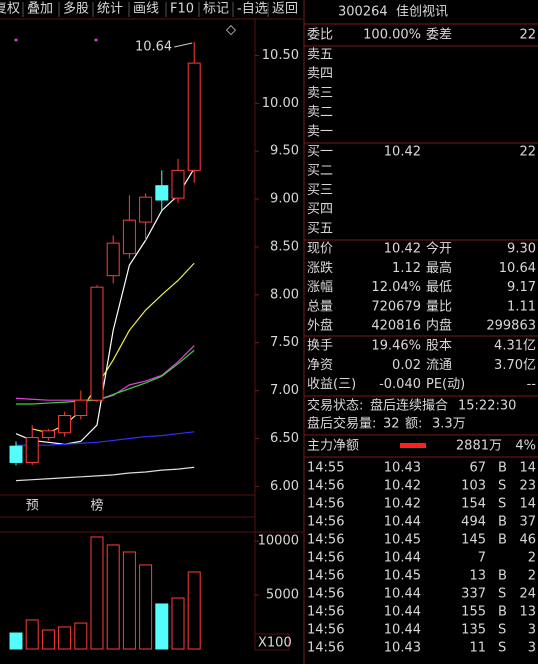 The image size is (538, 664). Describe the element at coordinates (517, 268) in the screenshot. I see `stat-value: 10.64` at that location.